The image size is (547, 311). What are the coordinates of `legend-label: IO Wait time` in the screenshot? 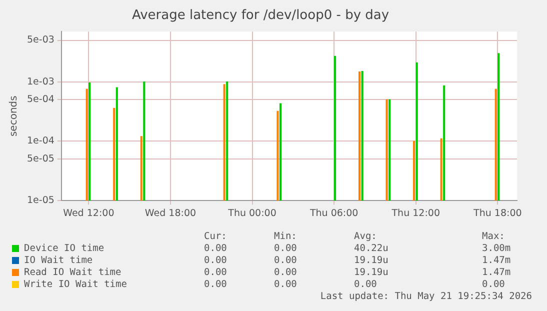 It's located at (58, 260).